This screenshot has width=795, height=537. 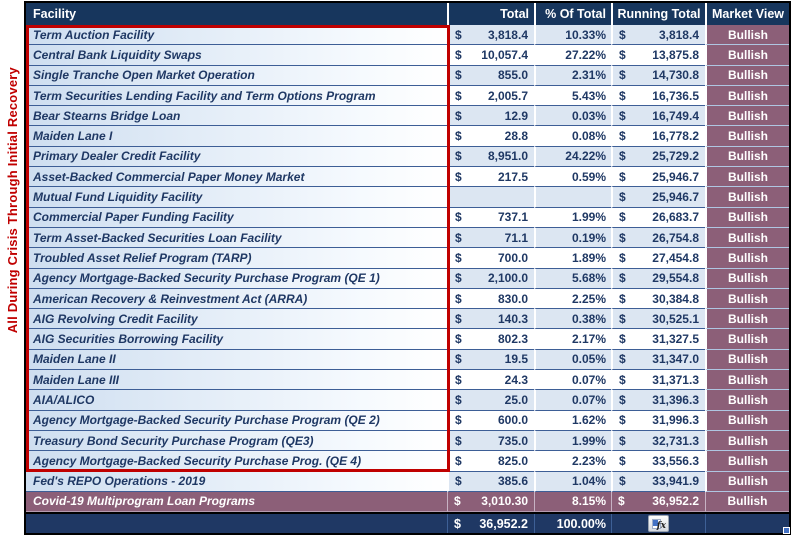 I want to click on pct-of-total-cell: 2.17%, so click(x=572, y=339).